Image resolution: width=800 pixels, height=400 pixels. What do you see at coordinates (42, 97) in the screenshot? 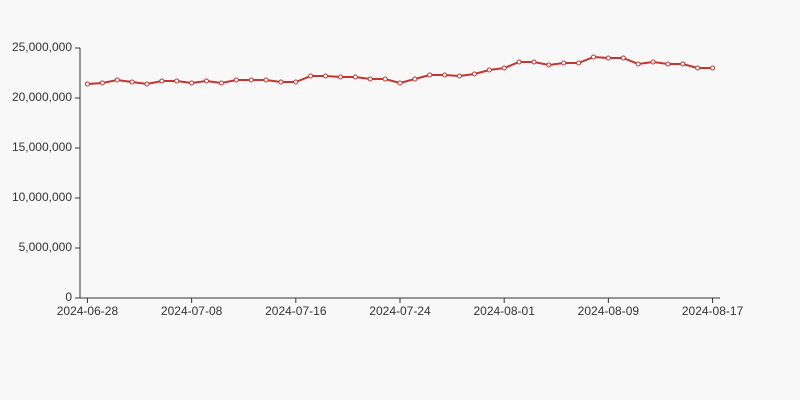
I see `y-tick-label: 20,000,000` at bounding box center [42, 97].